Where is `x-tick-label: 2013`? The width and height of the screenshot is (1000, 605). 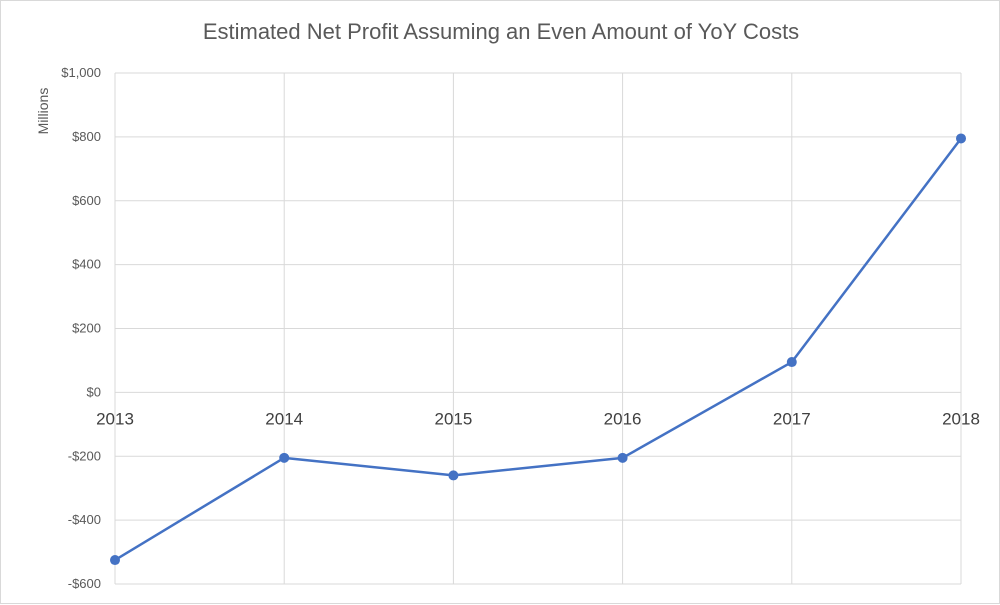 x-tick-label: 2013 is located at coordinates (115, 418).